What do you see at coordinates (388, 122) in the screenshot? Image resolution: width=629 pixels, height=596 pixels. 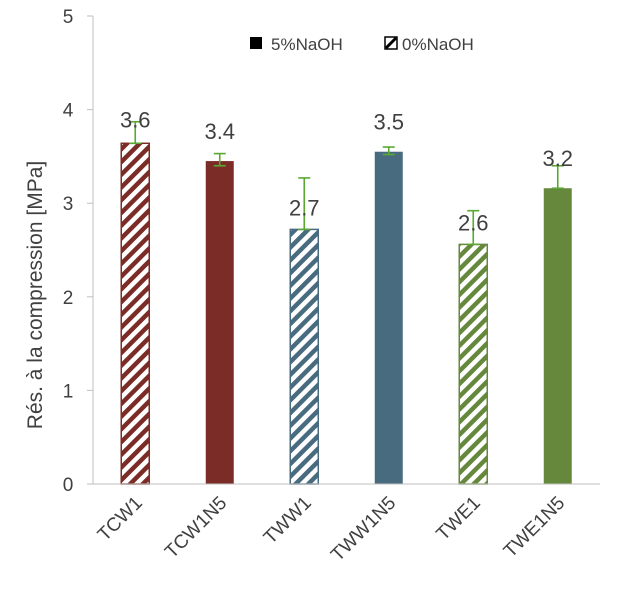 I see `data-label: 3.5` at bounding box center [388, 122].